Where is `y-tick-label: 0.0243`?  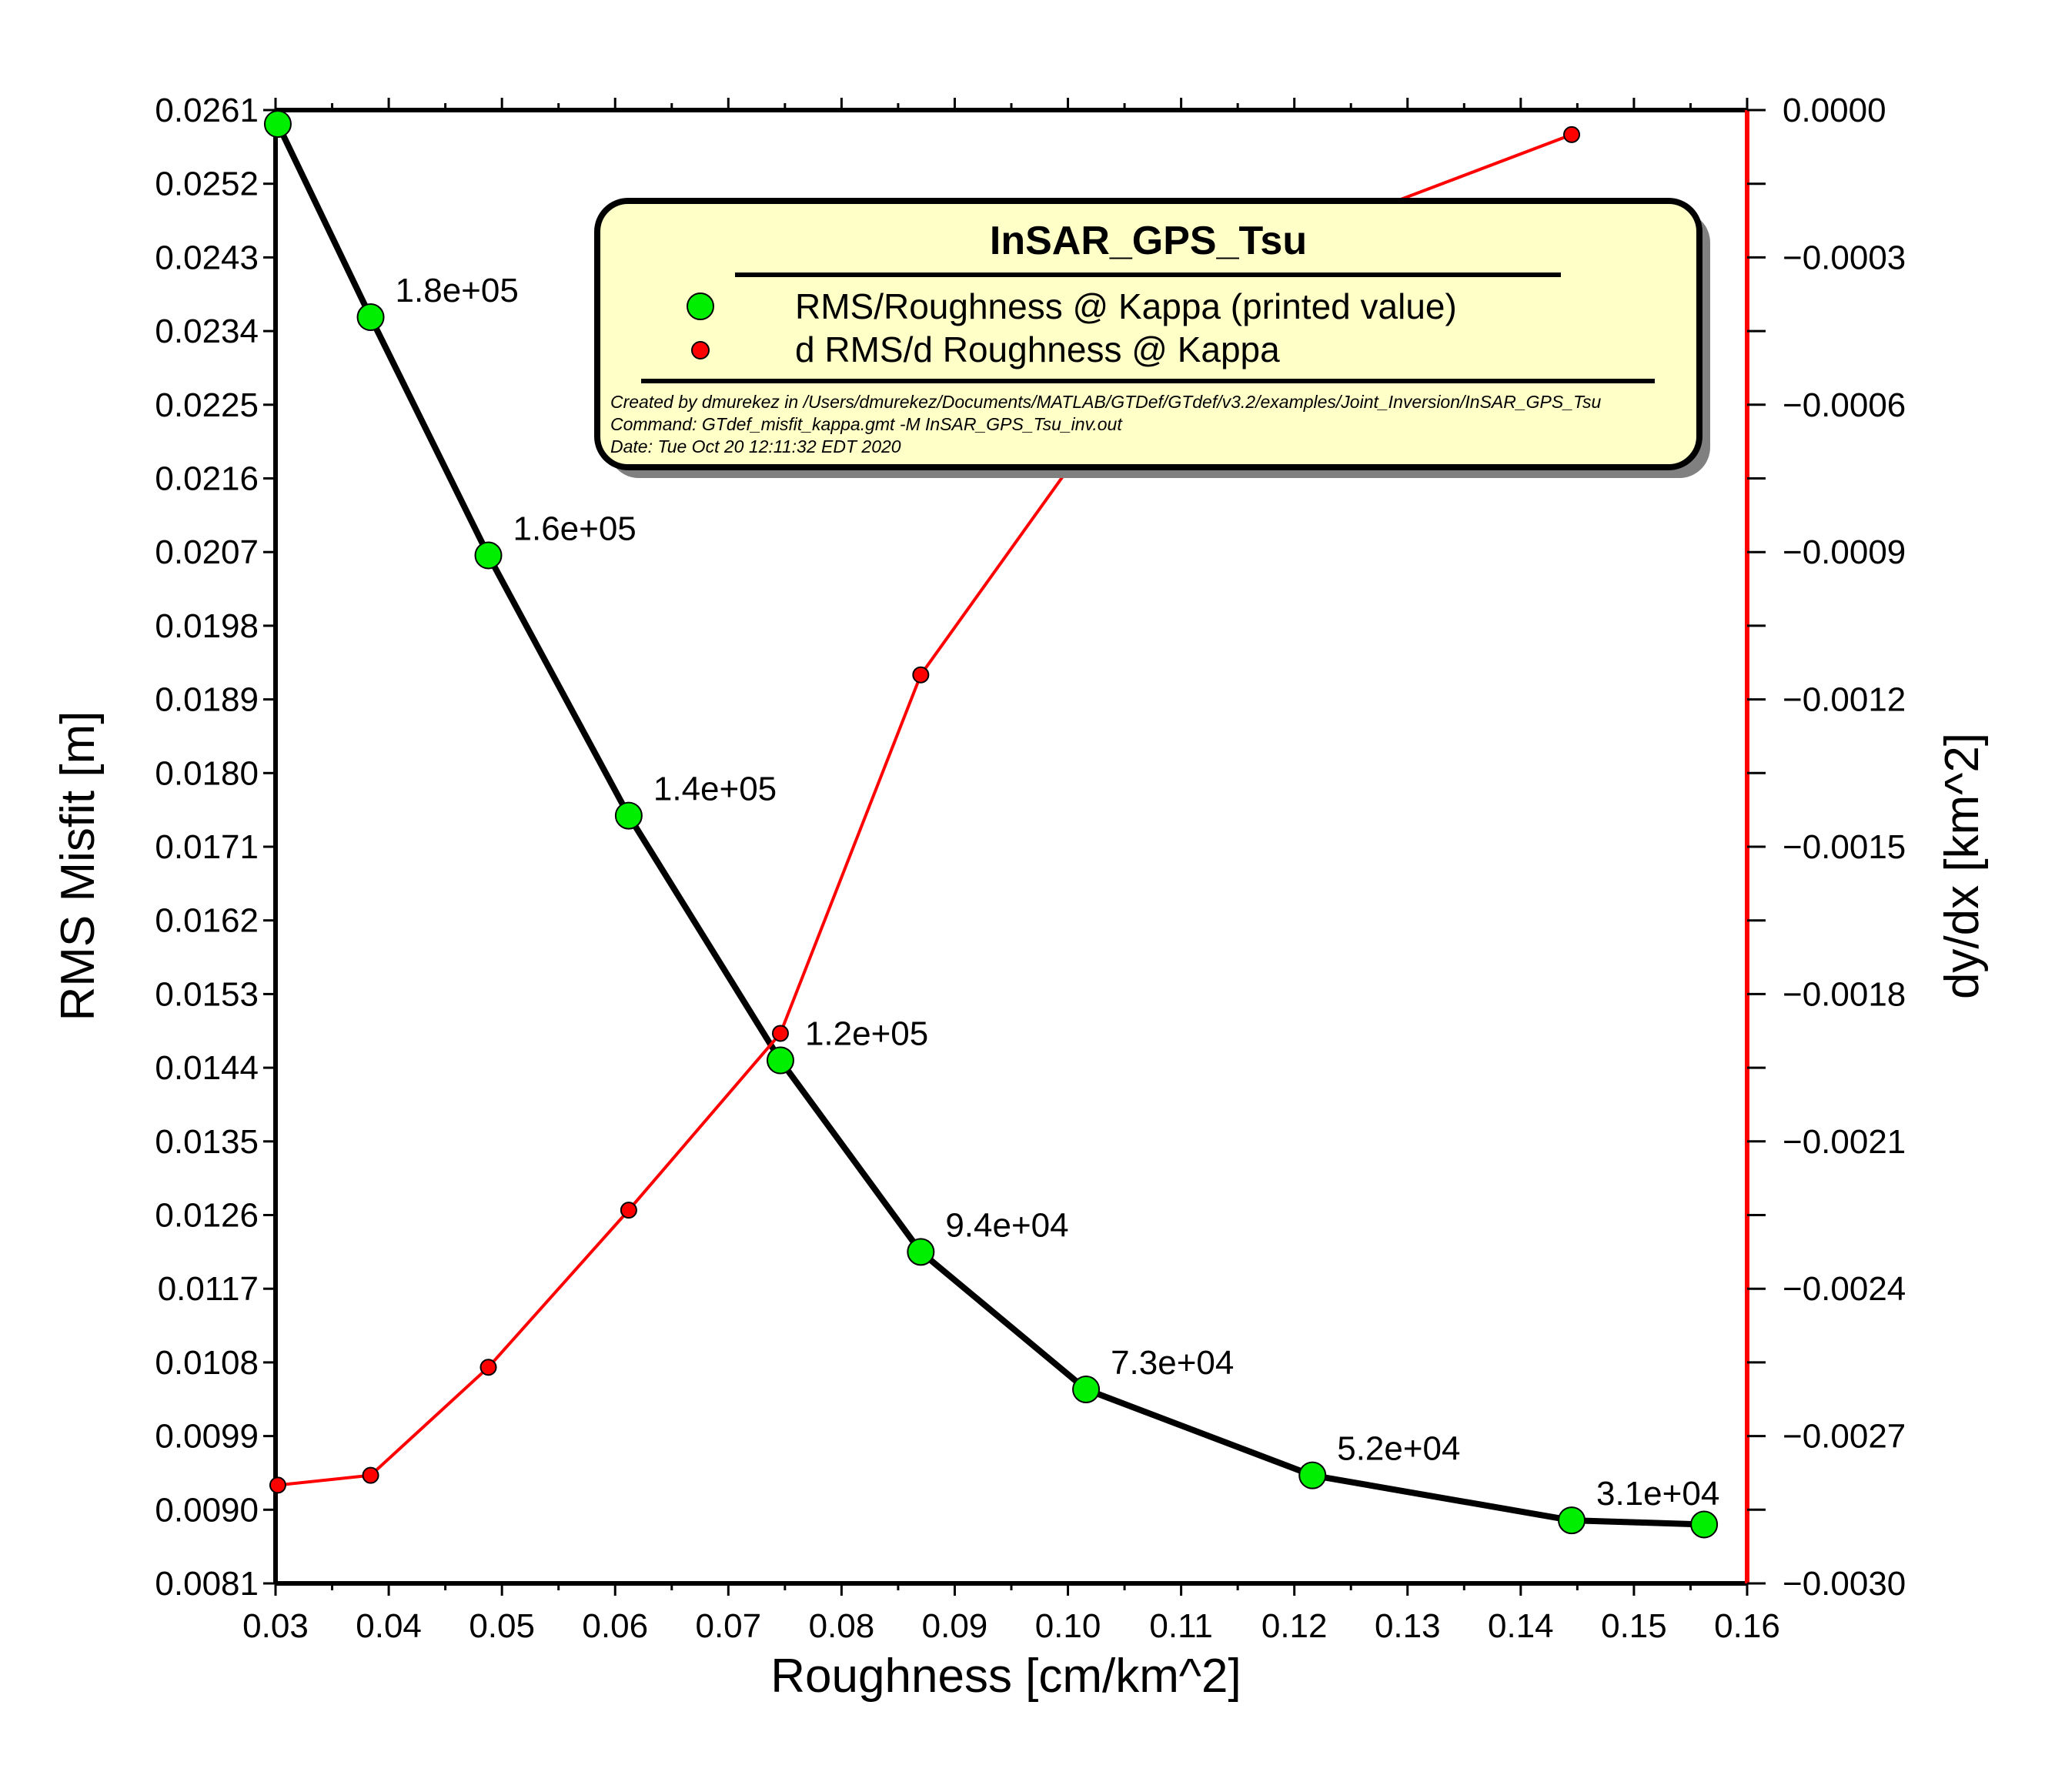
y-tick-label: 0.0243 is located at coordinates (207, 257).